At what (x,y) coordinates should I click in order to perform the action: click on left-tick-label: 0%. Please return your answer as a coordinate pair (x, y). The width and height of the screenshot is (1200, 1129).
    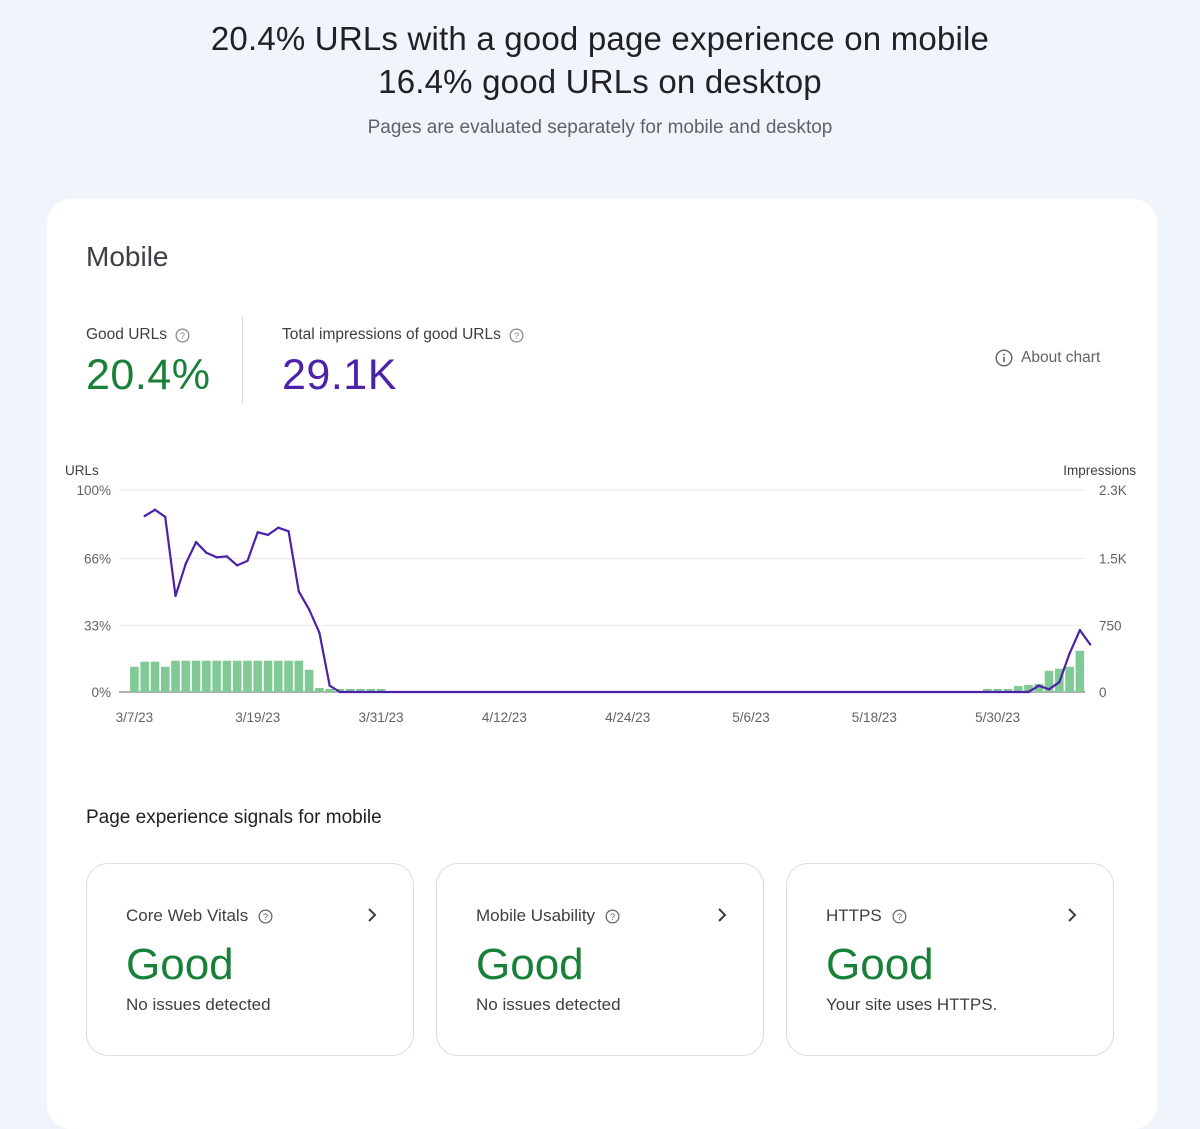
    Looking at the image, I should click on (101, 692).